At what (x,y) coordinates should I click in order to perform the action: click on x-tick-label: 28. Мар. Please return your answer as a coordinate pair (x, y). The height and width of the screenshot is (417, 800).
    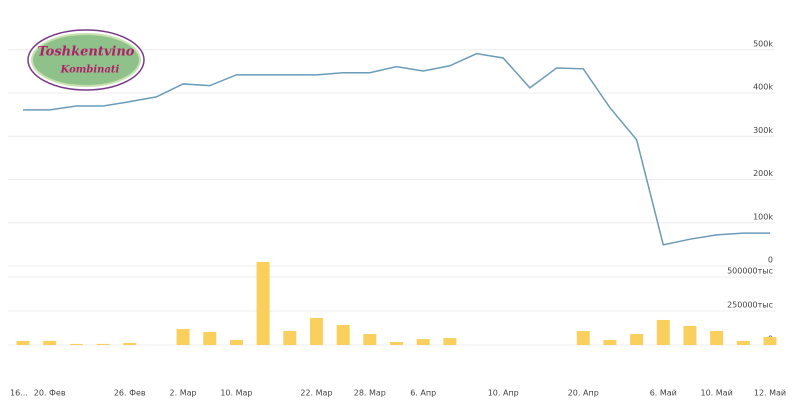
    Looking at the image, I should click on (370, 393).